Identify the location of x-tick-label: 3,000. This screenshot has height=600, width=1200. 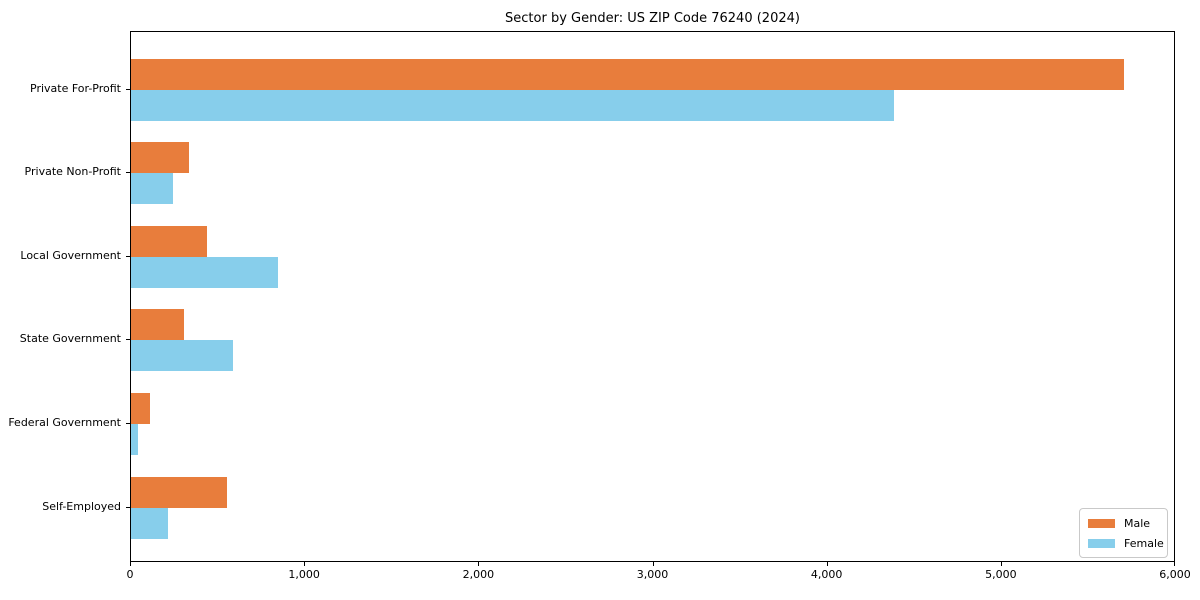
(652, 574).